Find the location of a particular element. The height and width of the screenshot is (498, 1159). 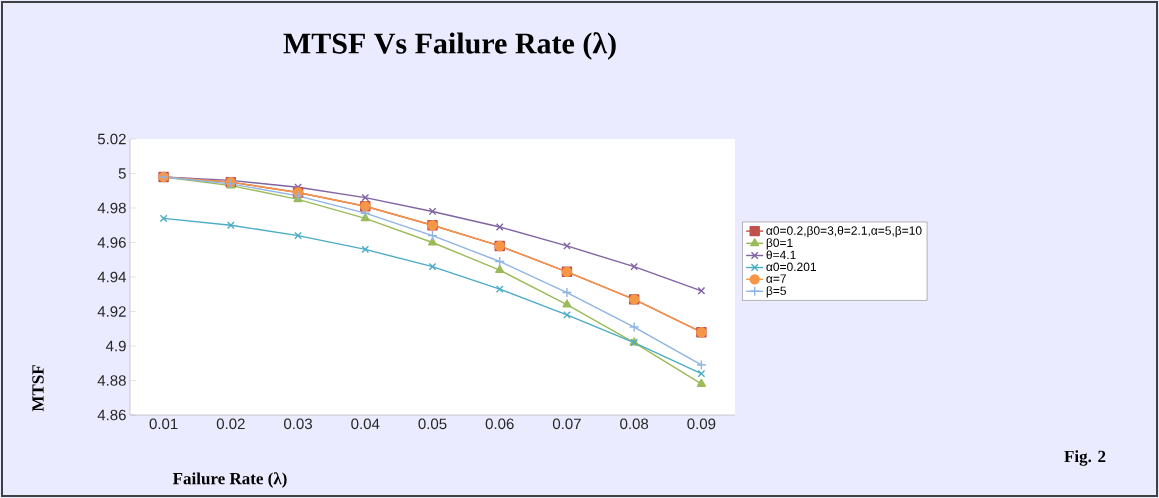

x-tick-label: 0.02 is located at coordinates (230, 424).